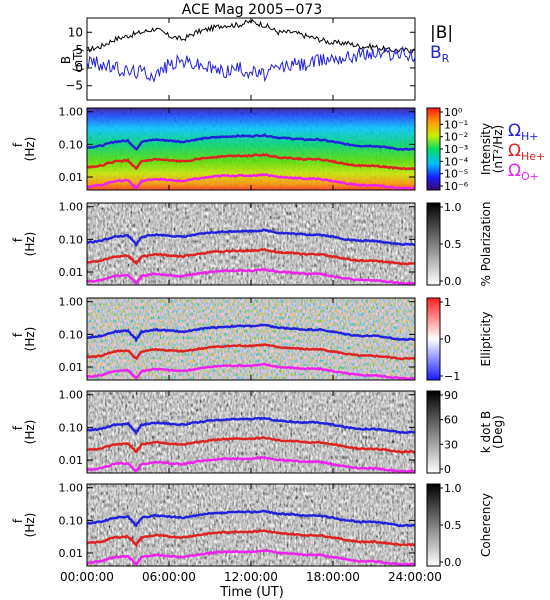 The height and width of the screenshot is (600, 550). What do you see at coordinates (251, 577) in the screenshot?
I see `x-tick-label: 12:00:00` at bounding box center [251, 577].